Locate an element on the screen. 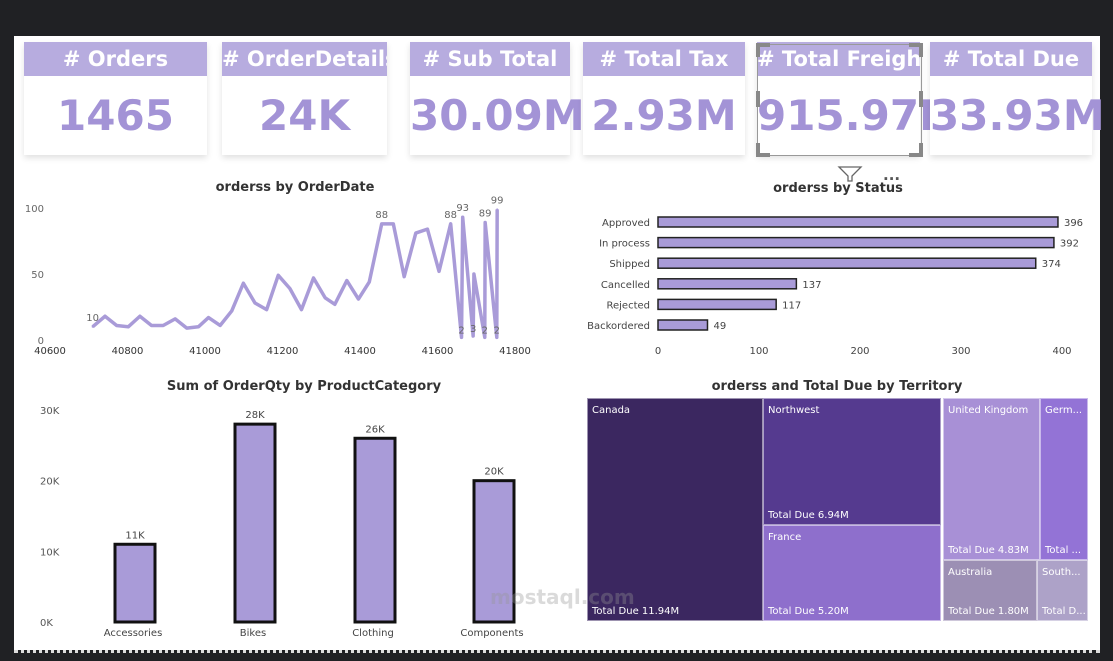 The image size is (1113, 661). x-tick-label: 0 is located at coordinates (658, 351).